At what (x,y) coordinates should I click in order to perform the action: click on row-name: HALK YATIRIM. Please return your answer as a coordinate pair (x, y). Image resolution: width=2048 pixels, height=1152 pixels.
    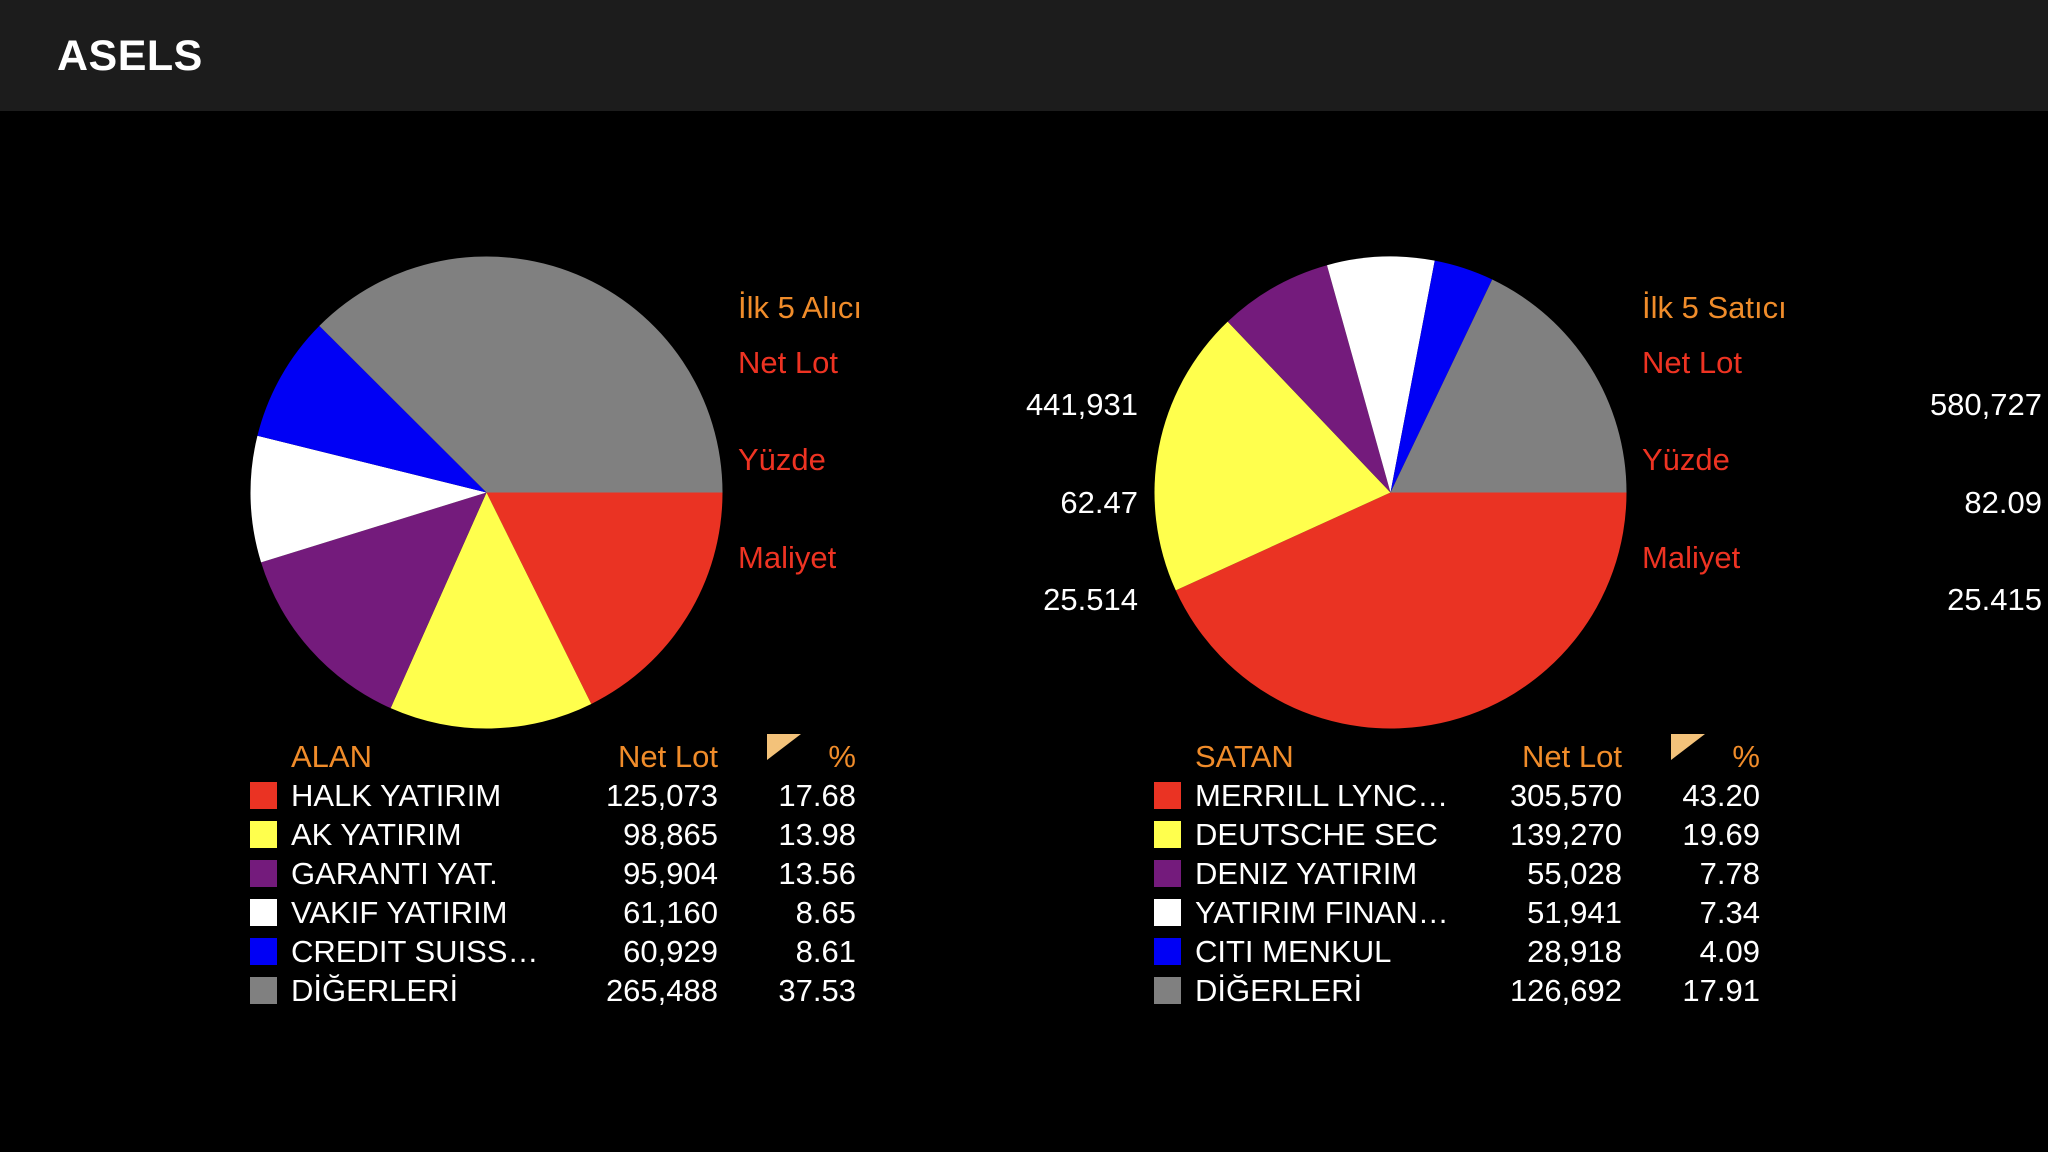
    Looking at the image, I should click on (396, 795).